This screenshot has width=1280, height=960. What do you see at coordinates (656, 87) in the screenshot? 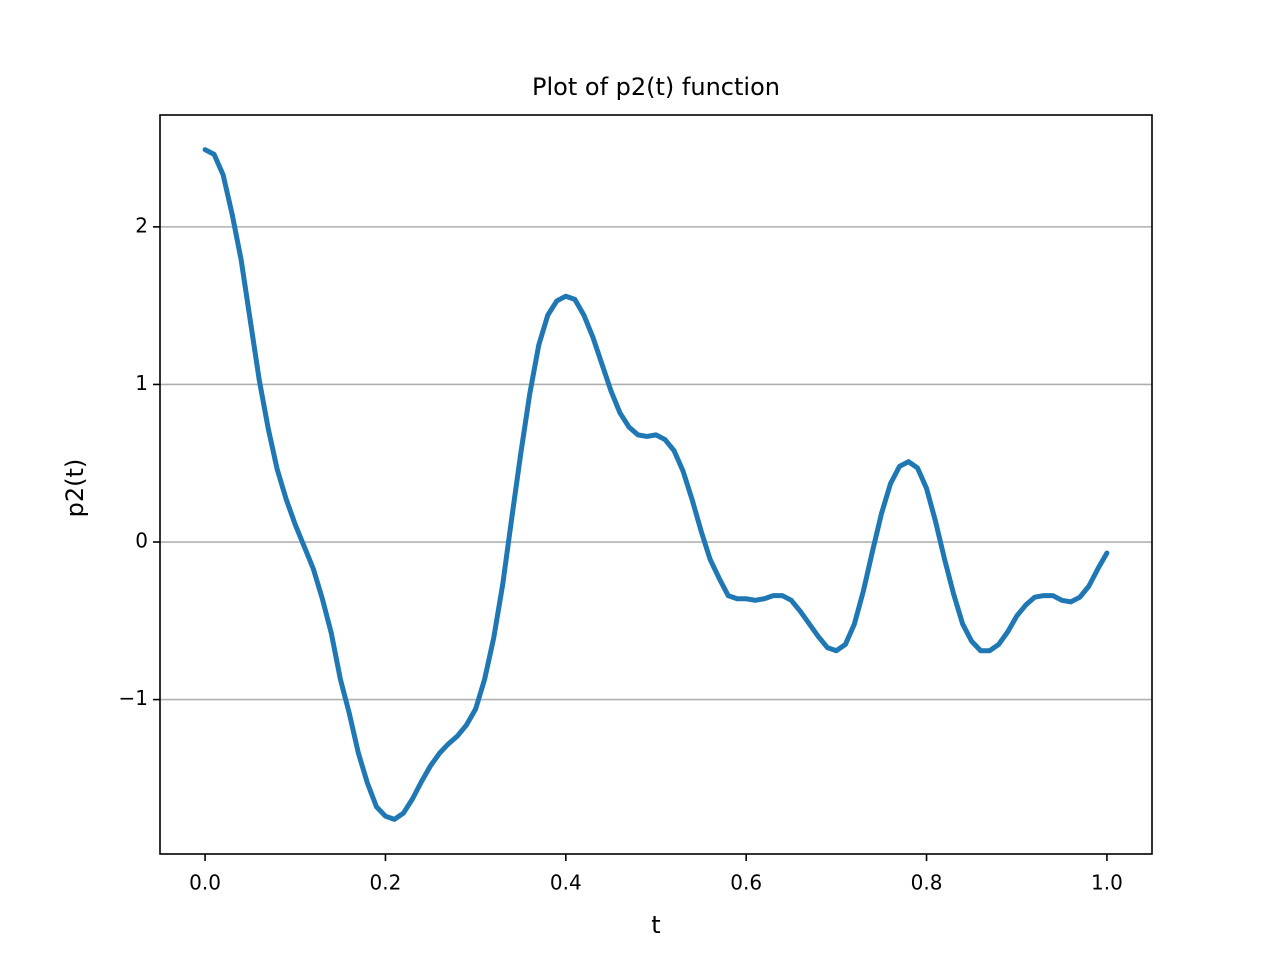
I see `chart-title: Plot of p2(t) function` at bounding box center [656, 87].